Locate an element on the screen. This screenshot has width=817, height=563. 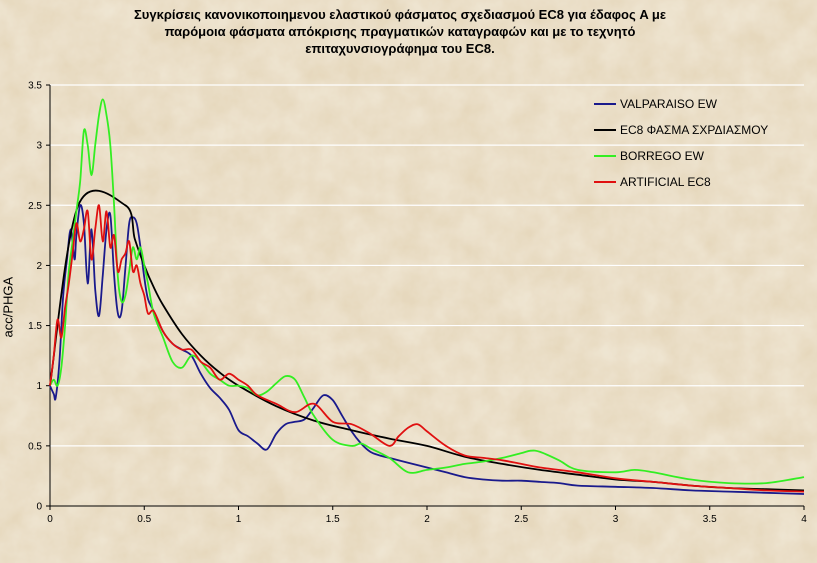
y-tick-label: 2 is located at coordinates (39, 266).